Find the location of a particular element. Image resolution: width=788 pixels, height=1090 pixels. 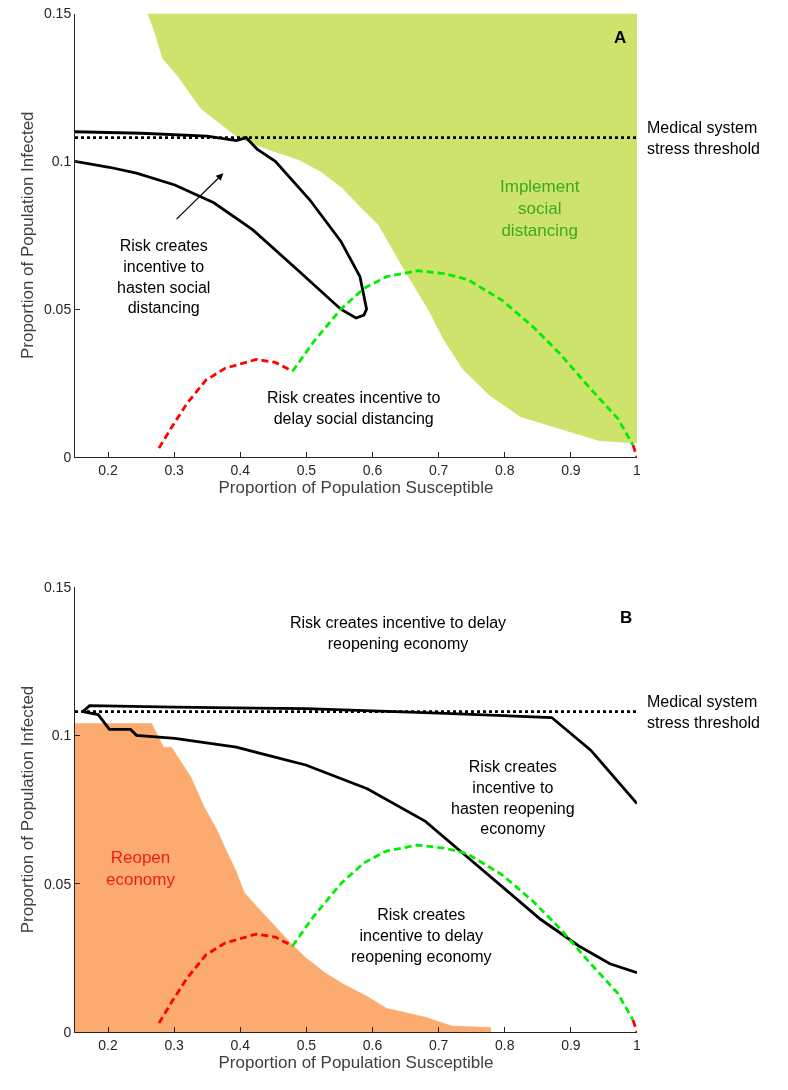

annotation: A is located at coordinates (620, 37).